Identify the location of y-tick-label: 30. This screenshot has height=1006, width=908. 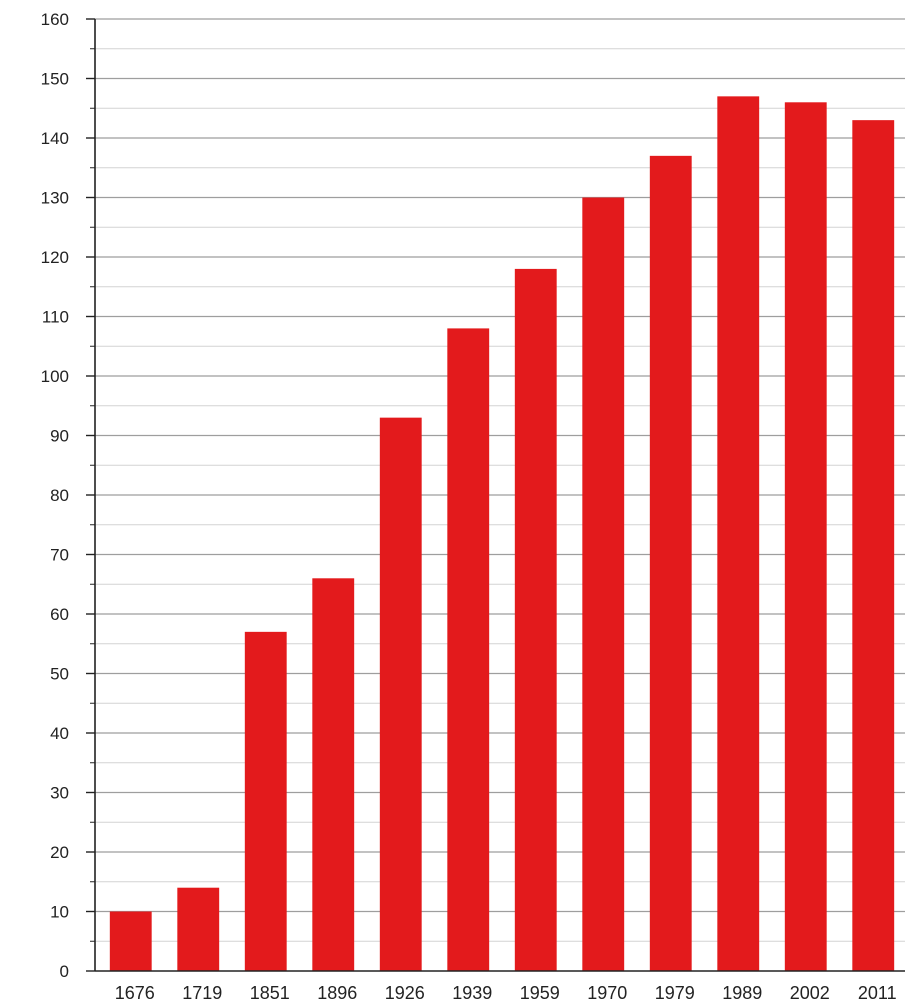
(59, 793).